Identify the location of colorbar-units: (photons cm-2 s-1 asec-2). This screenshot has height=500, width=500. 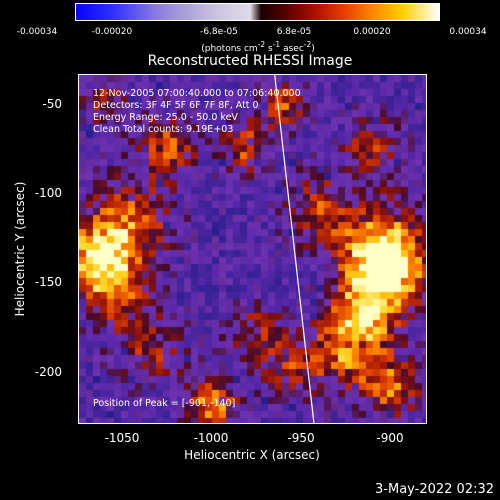
(258, 47).